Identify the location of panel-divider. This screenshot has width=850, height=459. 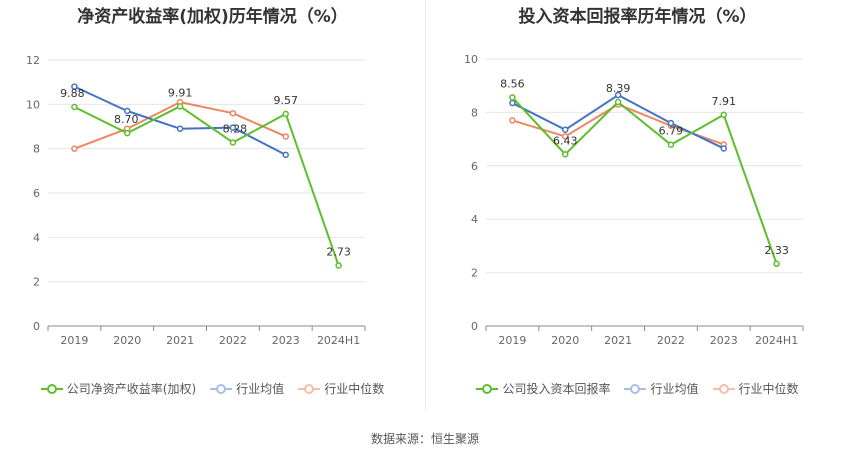
(425, 205).